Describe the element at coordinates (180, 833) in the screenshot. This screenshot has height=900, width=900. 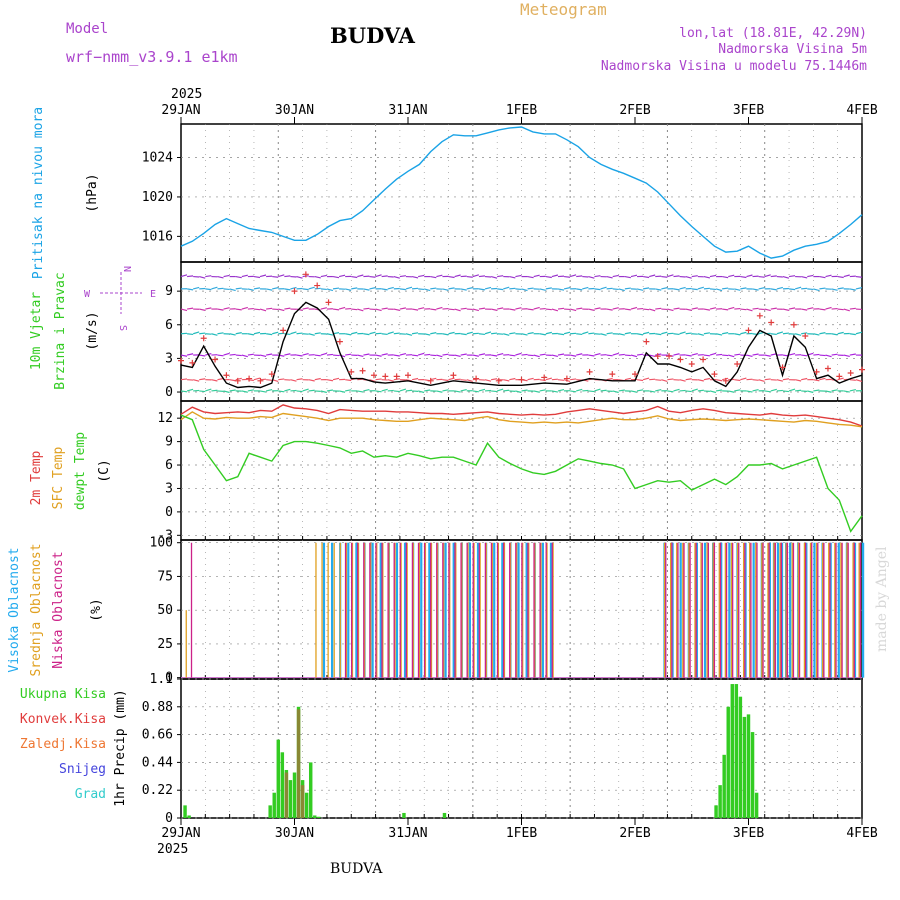
I see `date-label-bottom: 29JAN` at that location.